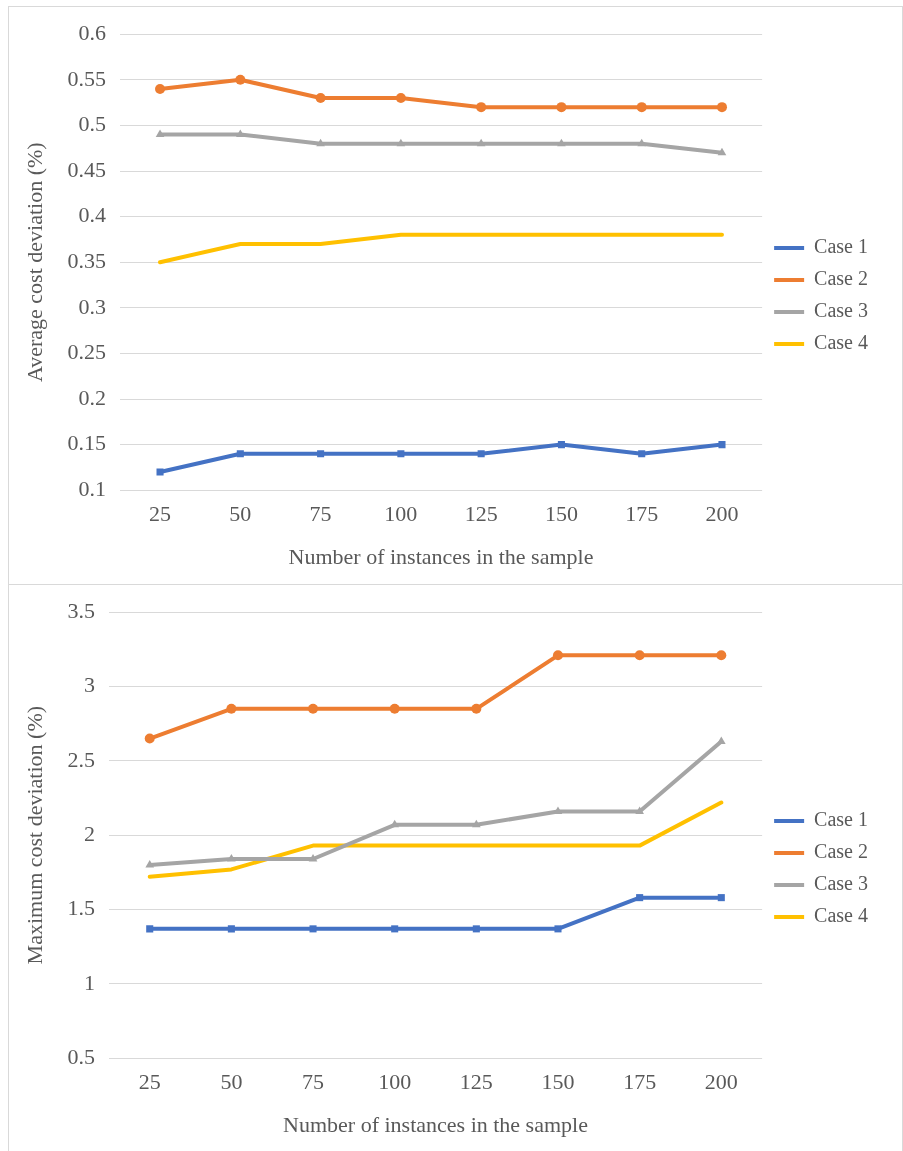 The width and height of the screenshot is (903, 1151). What do you see at coordinates (89, 833) in the screenshot?
I see `y-tick-label: 2` at bounding box center [89, 833].